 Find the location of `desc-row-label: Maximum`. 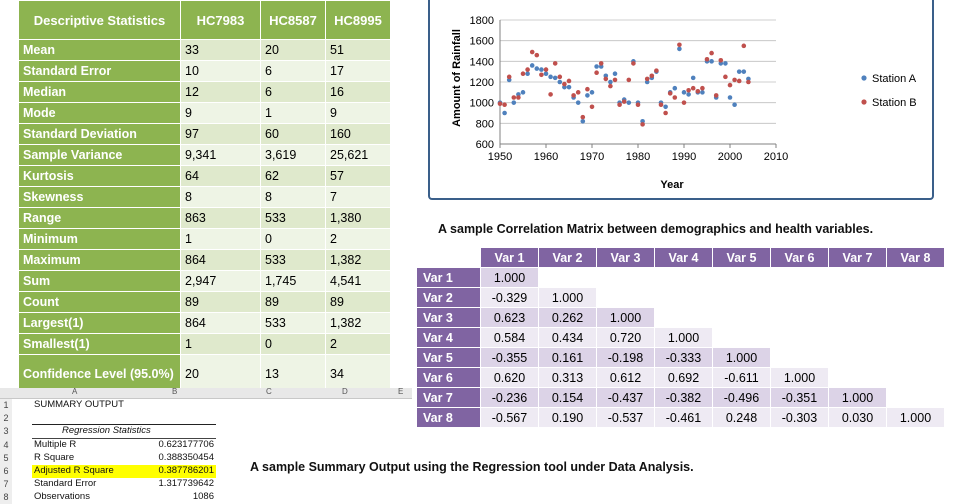

desc-row-label: Maximum is located at coordinates (99, 260).